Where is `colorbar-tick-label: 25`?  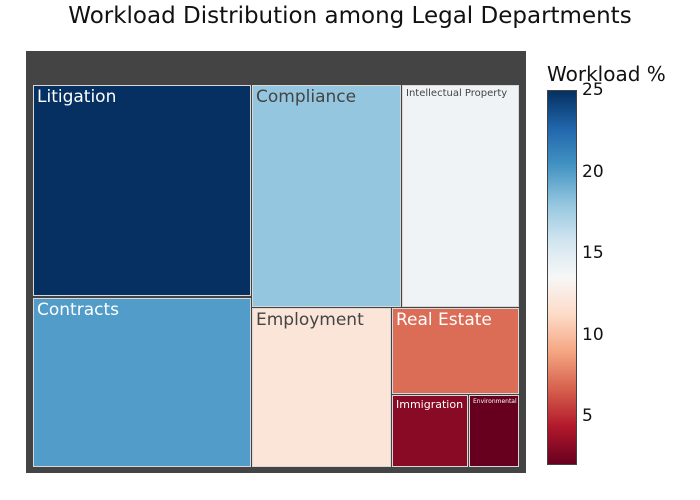 colorbar-tick-label: 25 is located at coordinates (593, 90).